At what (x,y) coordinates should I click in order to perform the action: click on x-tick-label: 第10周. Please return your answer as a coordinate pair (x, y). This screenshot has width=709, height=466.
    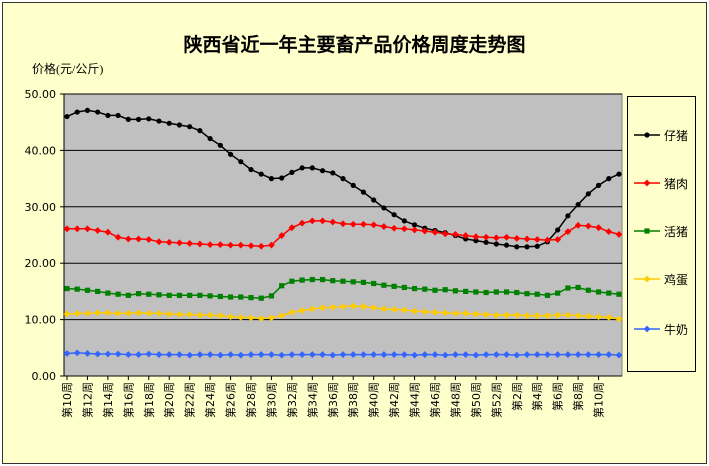
    Looking at the image, I should click on (599, 400).